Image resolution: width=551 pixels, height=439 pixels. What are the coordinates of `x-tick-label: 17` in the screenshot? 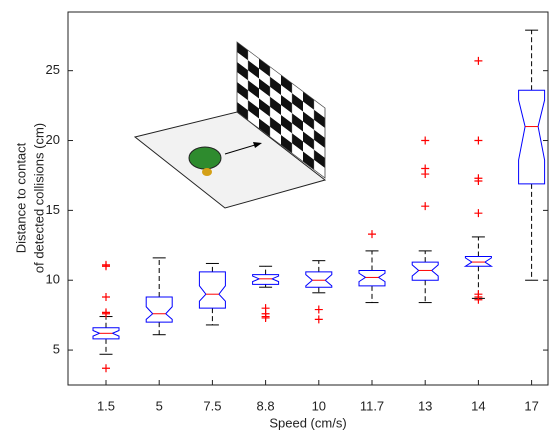 It's located at (531, 405).